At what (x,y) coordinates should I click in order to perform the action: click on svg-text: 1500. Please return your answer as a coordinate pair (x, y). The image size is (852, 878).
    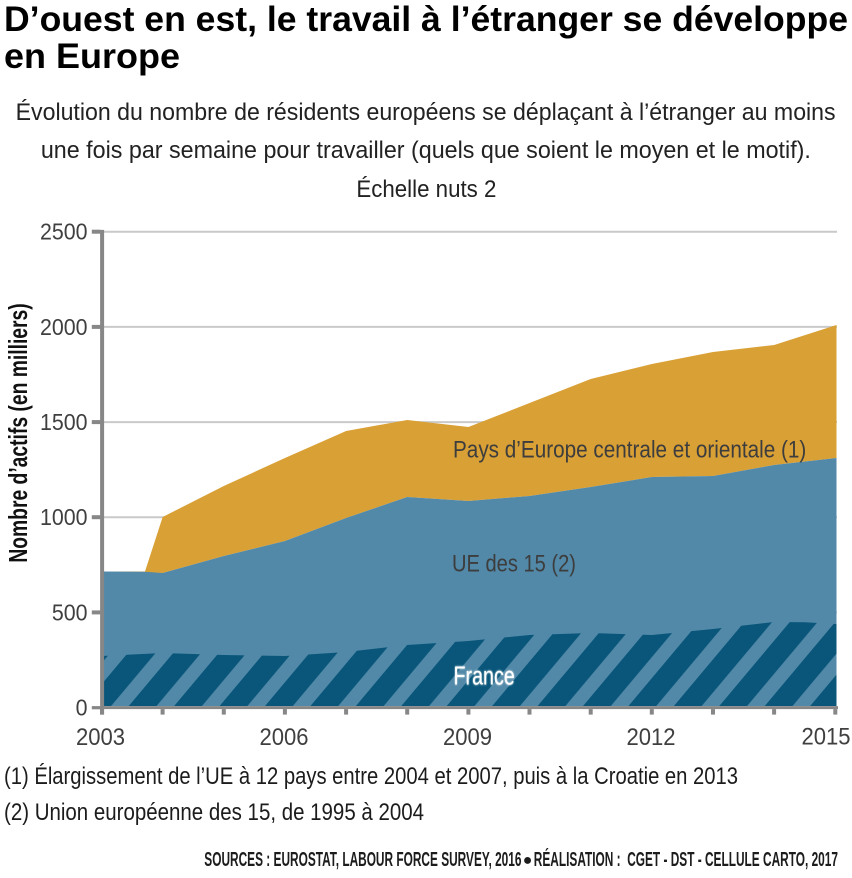
    Looking at the image, I should click on (64, 422).